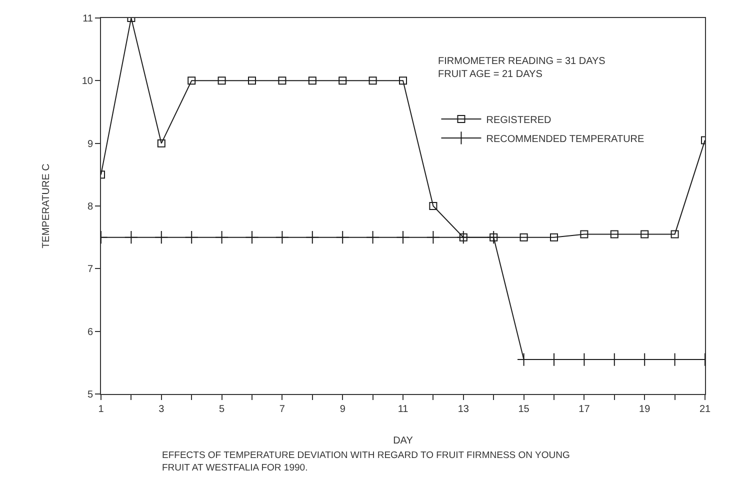  What do you see at coordinates (90, 270) in the screenshot?
I see `y-tick-label: 7` at bounding box center [90, 270].